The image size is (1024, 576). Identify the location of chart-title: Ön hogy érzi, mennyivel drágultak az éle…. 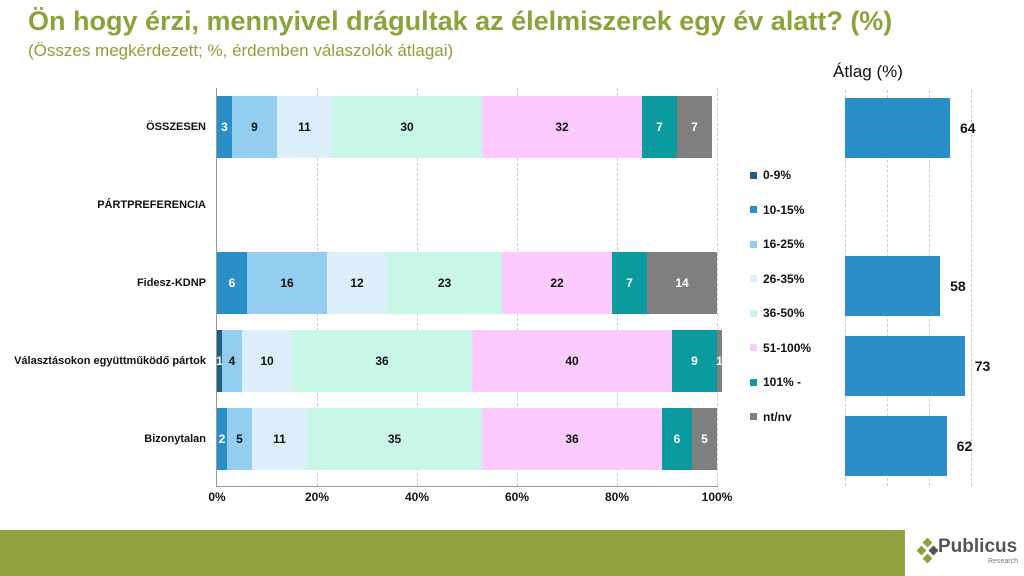
(460, 21).